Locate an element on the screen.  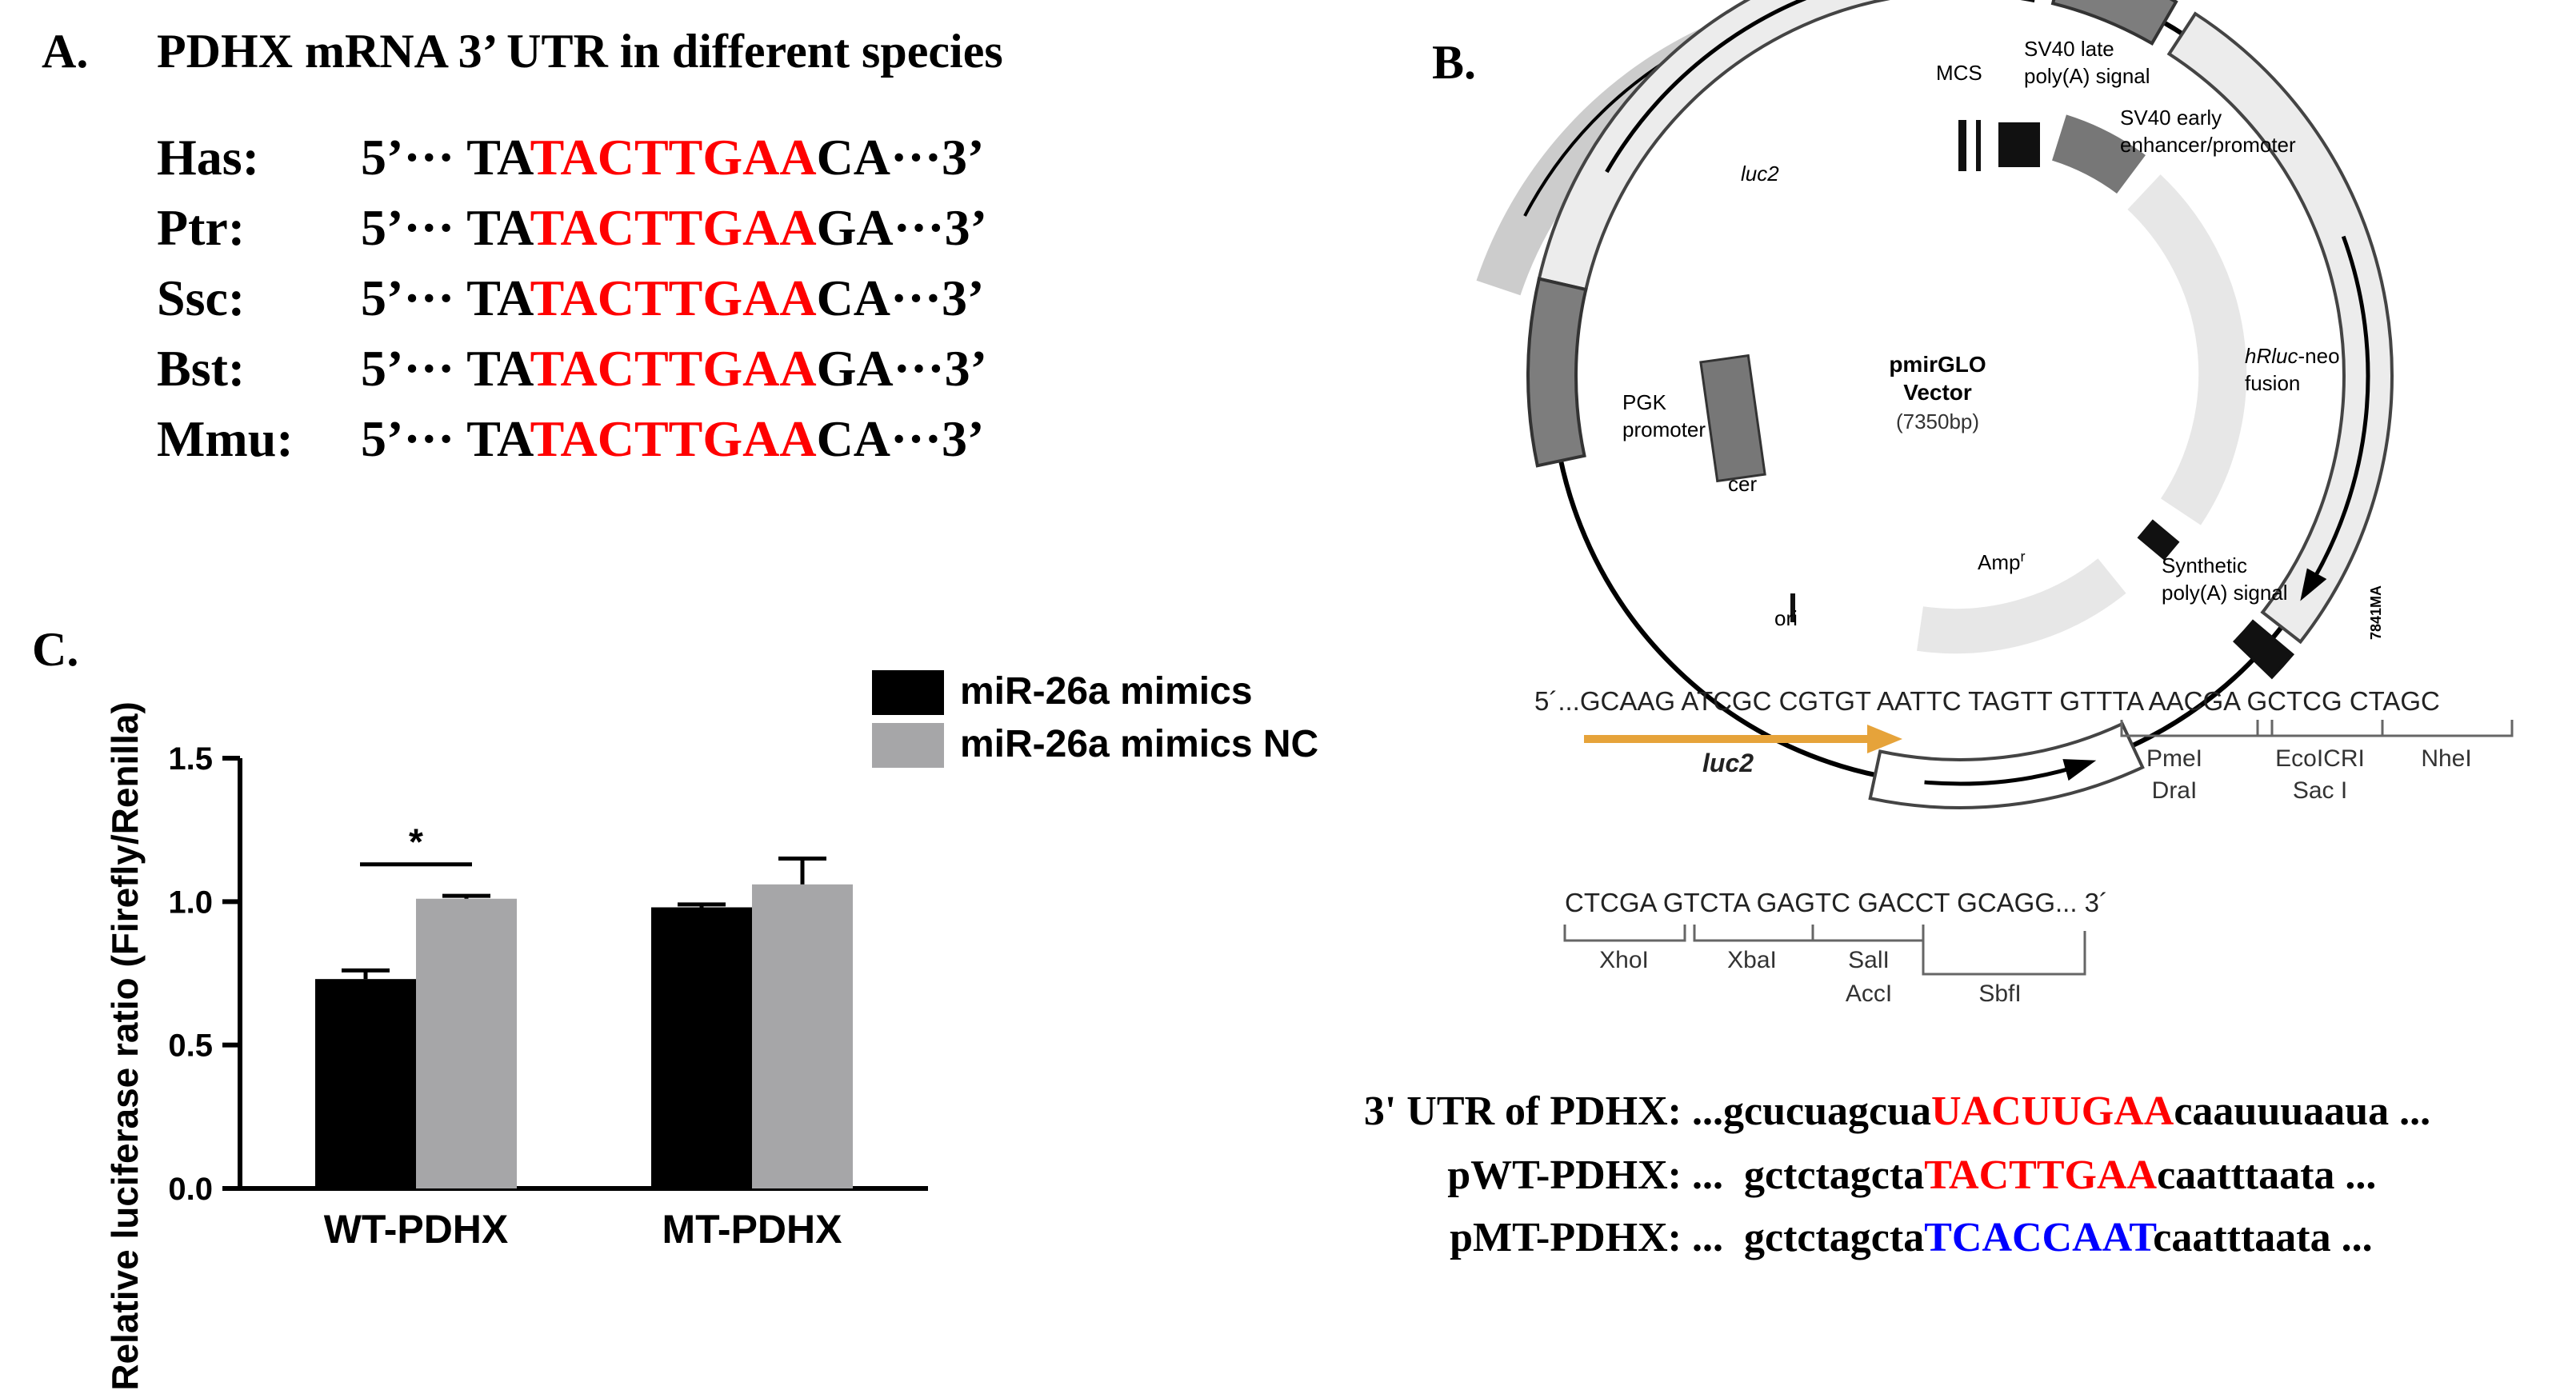
figure-code: 7841MA is located at coordinates (2376, 613).